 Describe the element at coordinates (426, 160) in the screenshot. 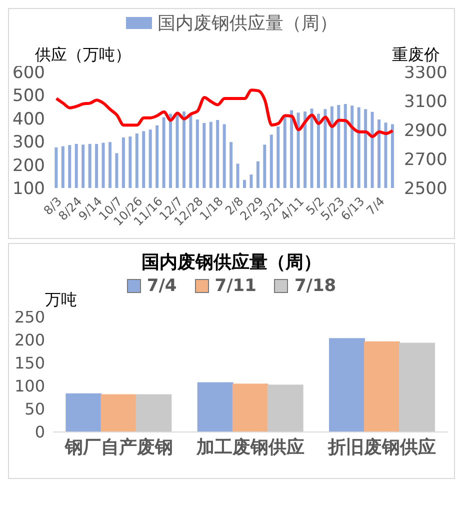

I see `y2-tick-label: 2700` at that location.